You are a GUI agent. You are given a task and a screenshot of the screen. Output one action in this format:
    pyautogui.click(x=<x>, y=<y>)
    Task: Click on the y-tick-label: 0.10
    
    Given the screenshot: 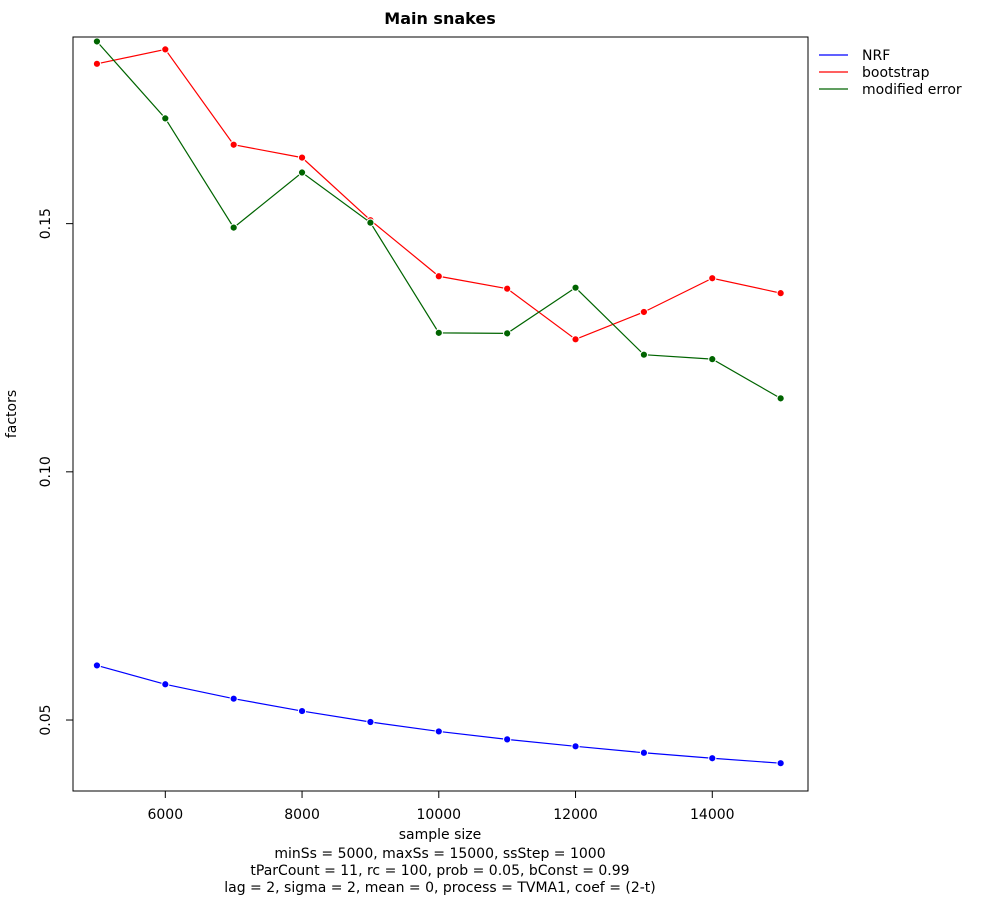 What is the action you would take?
    pyautogui.click(x=46, y=471)
    